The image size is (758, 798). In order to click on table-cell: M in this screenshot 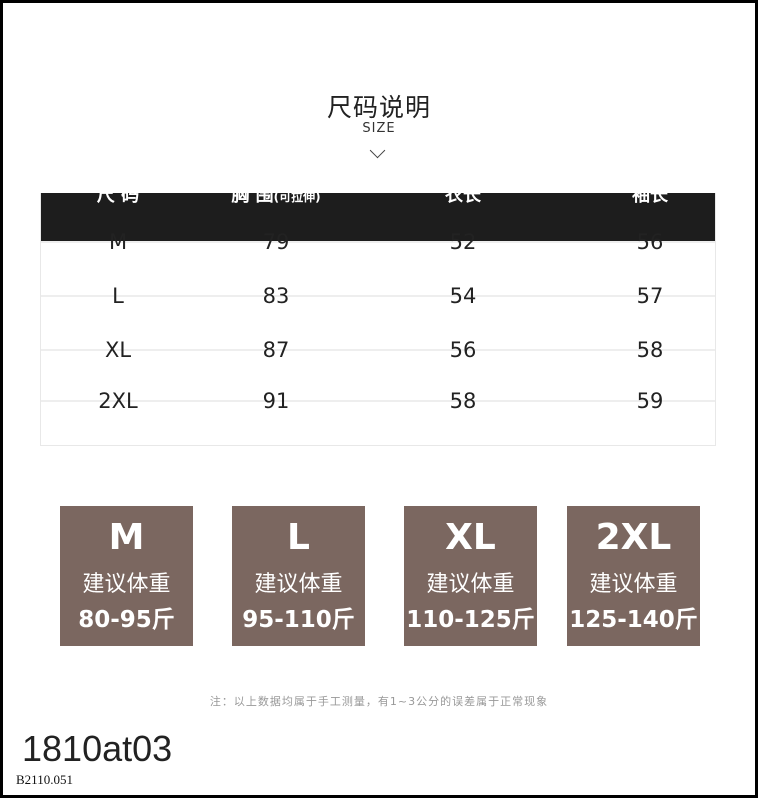, I will do `click(118, 242)`.